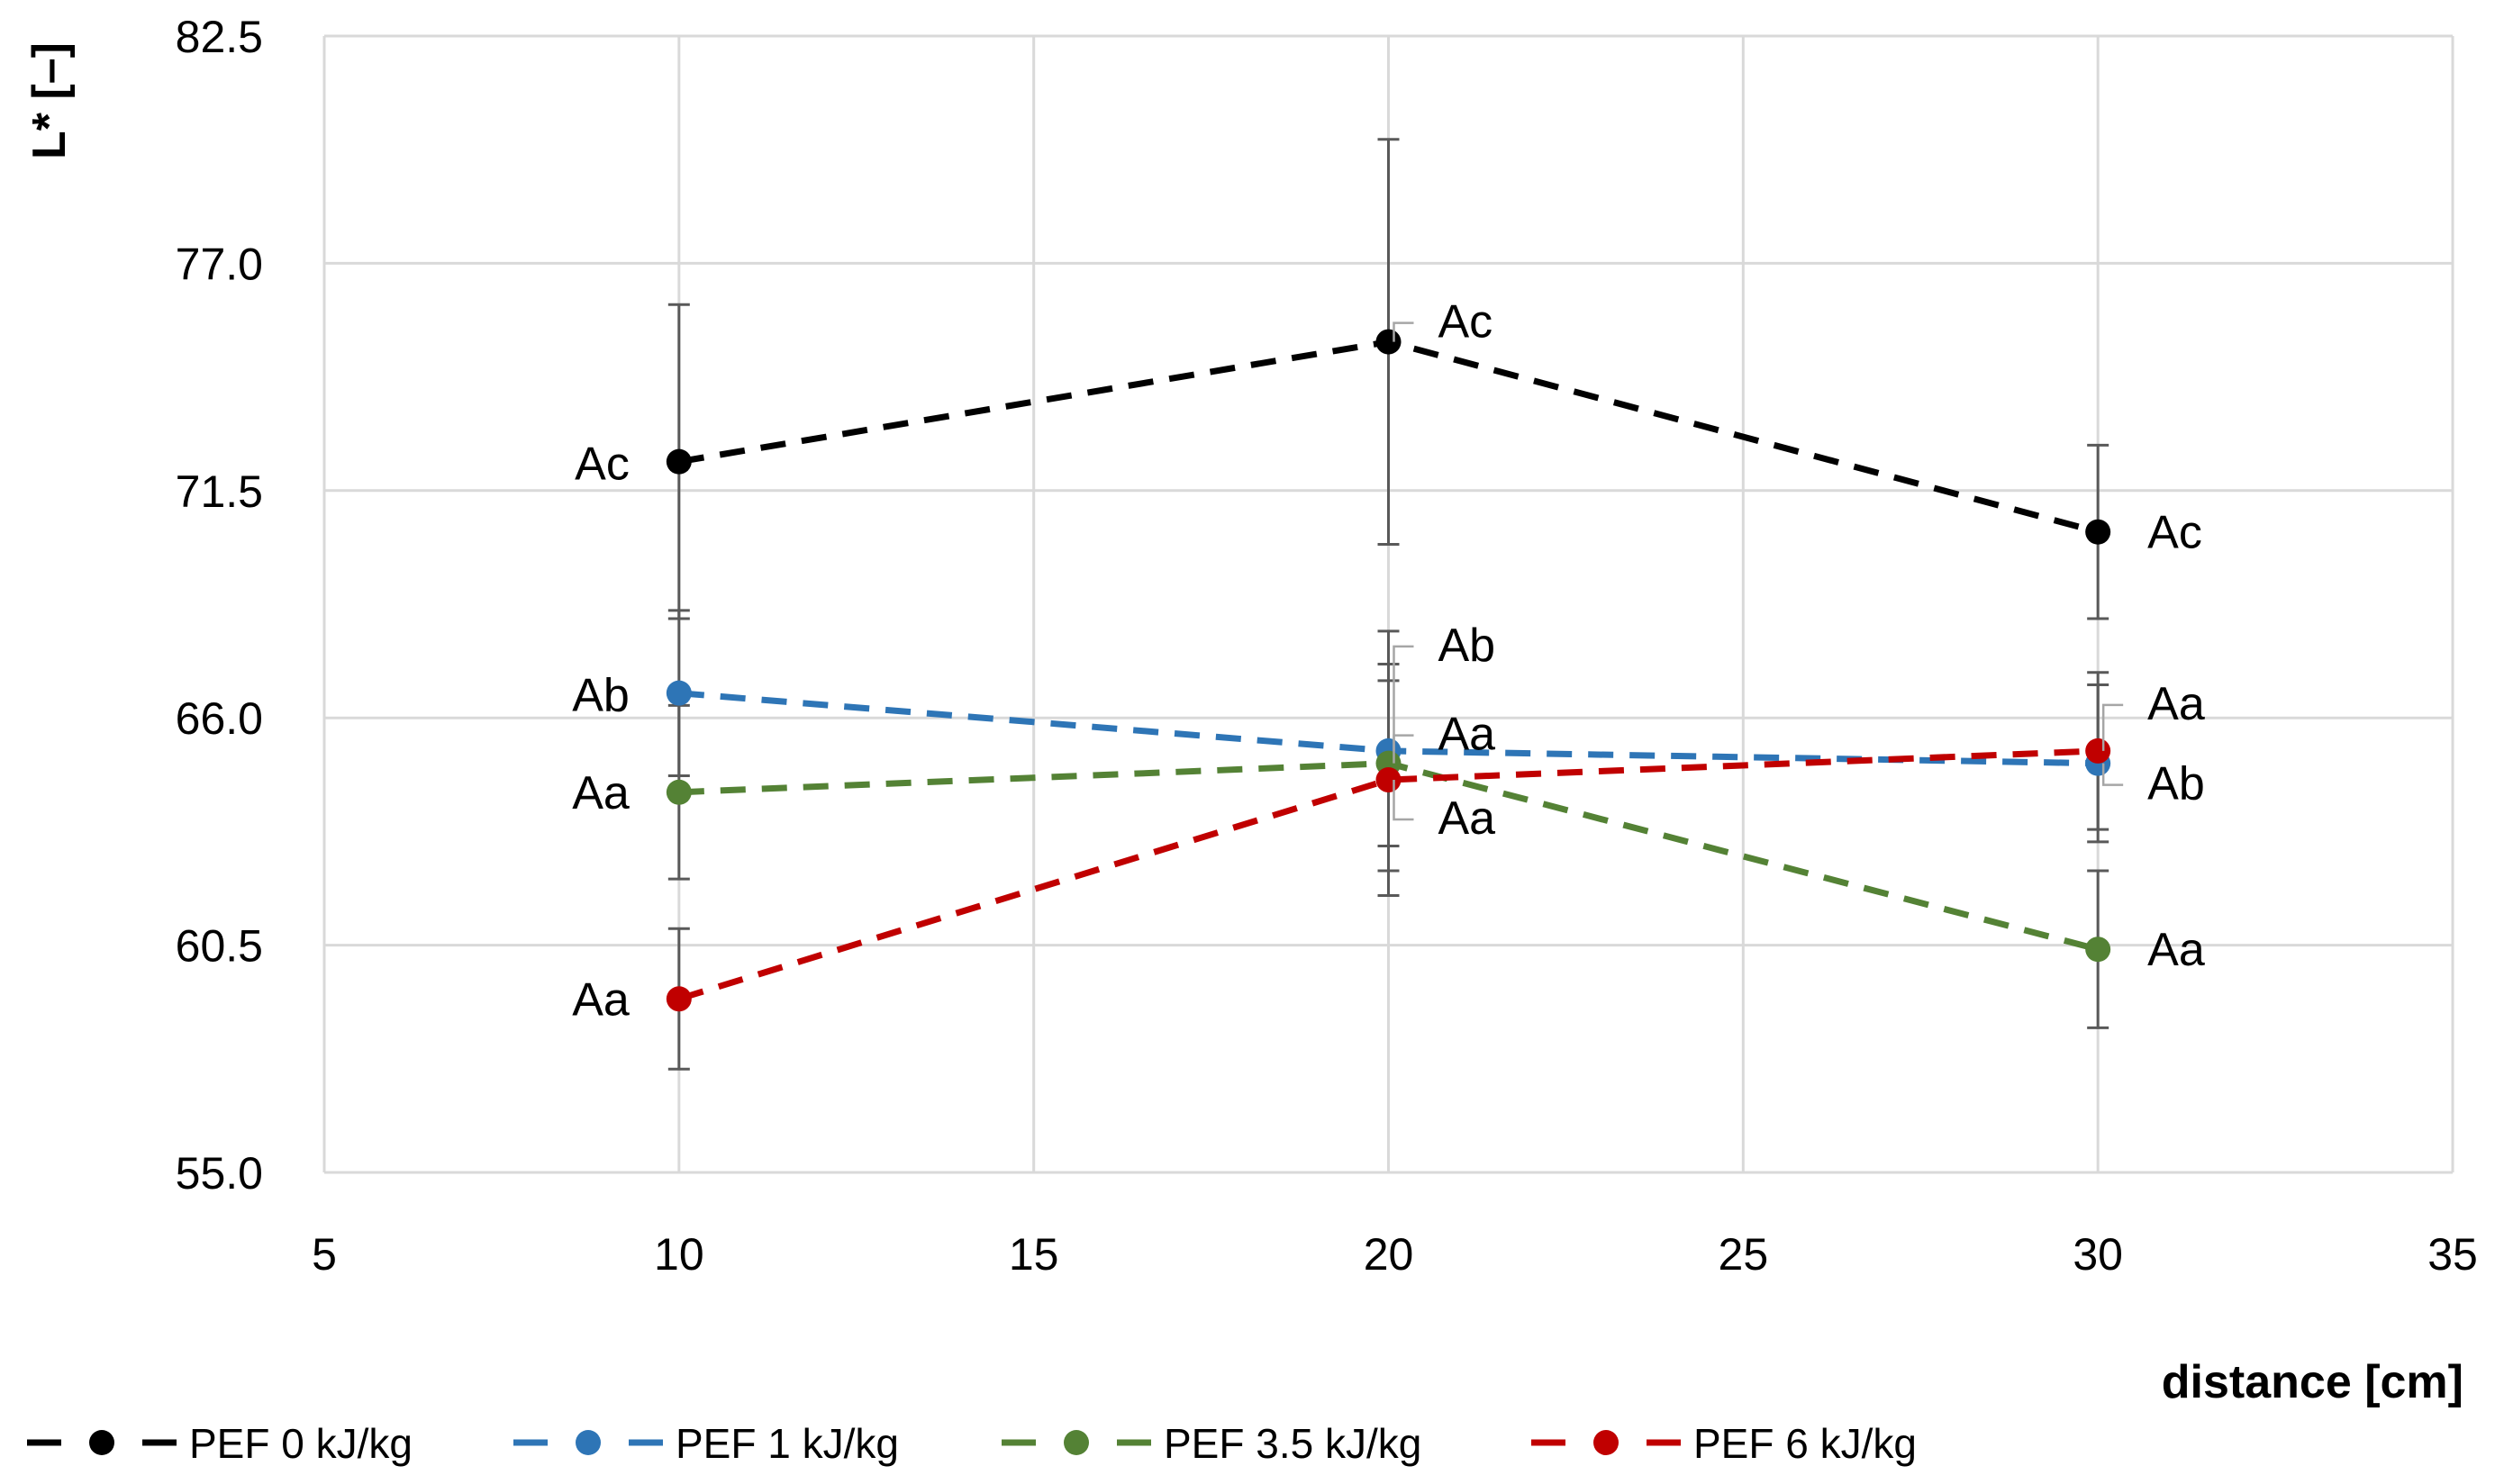 Image resolution: width=2495 pixels, height=1484 pixels. What do you see at coordinates (787, 1443) in the screenshot?
I see `legend-label: PEF 1 kJ/kg` at bounding box center [787, 1443].